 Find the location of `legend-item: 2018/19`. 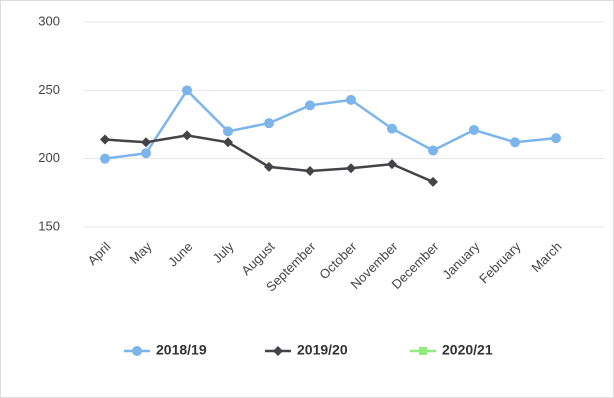

legend-item: 2018/19 is located at coordinates (165, 350).